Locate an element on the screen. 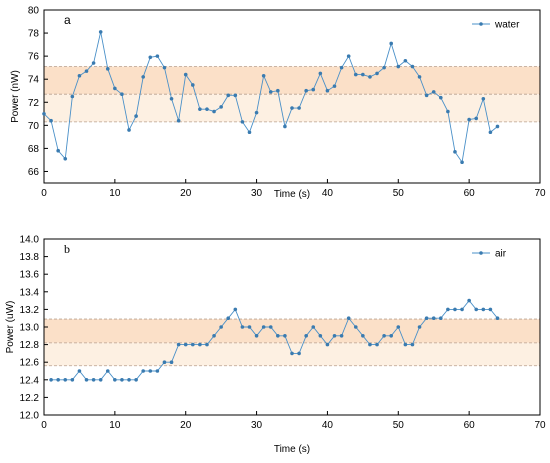 Image resolution: width=550 pixels, height=463 pixels. band-upper is located at coordinates (292, 80).